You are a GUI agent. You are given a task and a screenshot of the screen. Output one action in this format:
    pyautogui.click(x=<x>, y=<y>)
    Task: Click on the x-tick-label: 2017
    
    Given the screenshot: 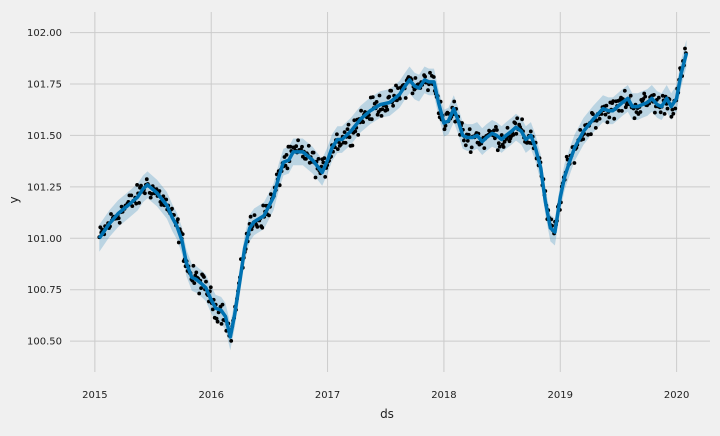 What is the action you would take?
    pyautogui.click(x=327, y=395)
    